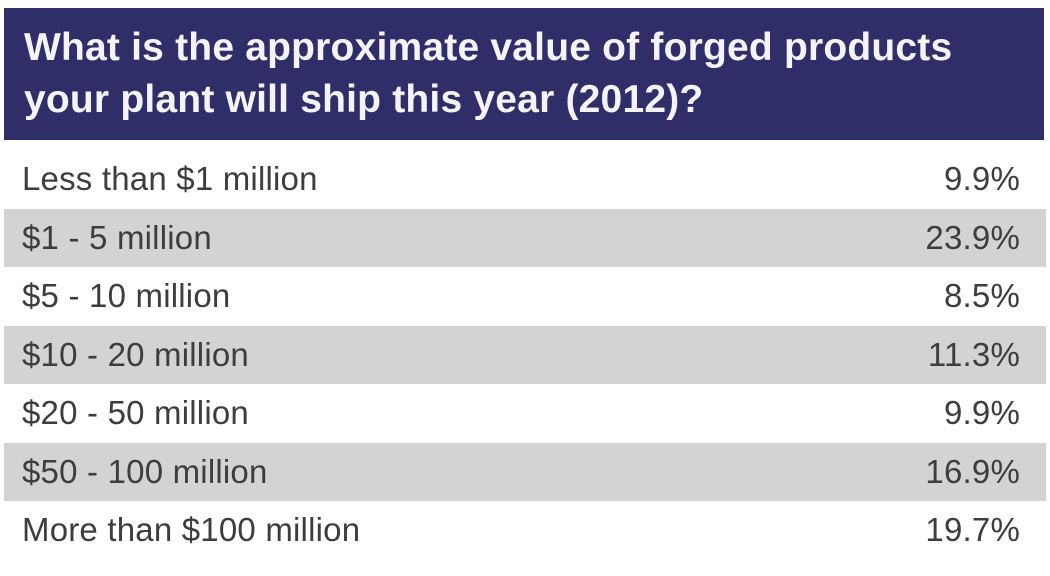  I want to click on table-row: $10 - 20 million 11.3%, so click(525, 354).